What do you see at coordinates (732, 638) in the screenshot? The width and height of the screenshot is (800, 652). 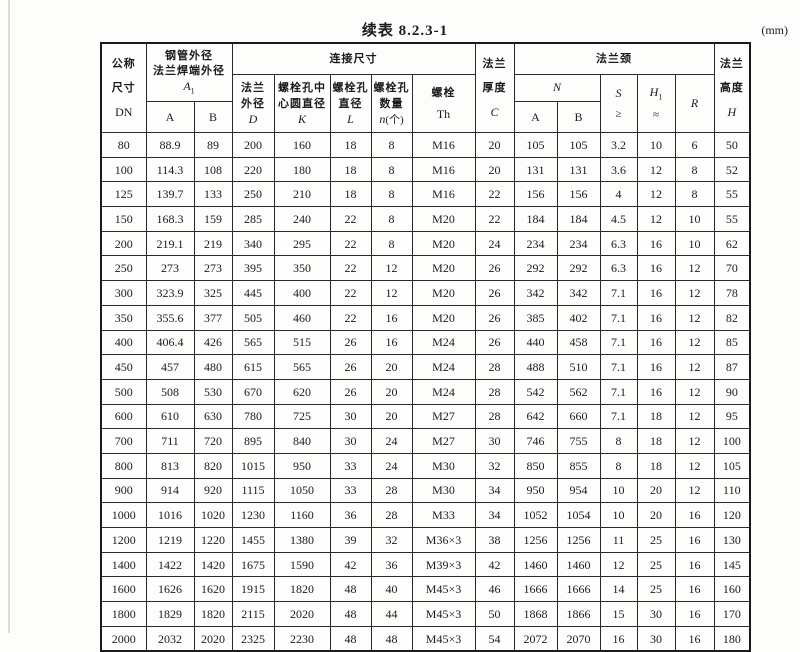 I see `cell: 180` at bounding box center [732, 638].